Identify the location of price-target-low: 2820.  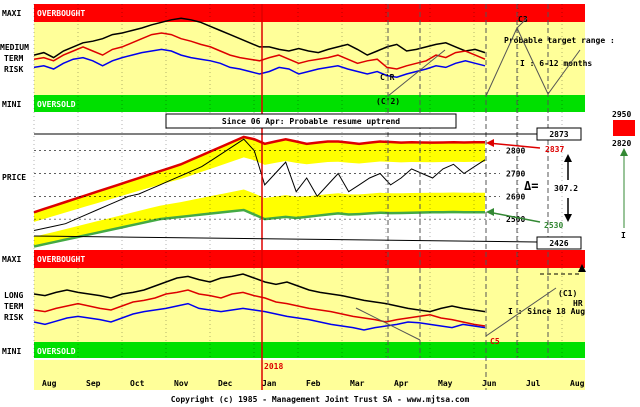
(621, 143).